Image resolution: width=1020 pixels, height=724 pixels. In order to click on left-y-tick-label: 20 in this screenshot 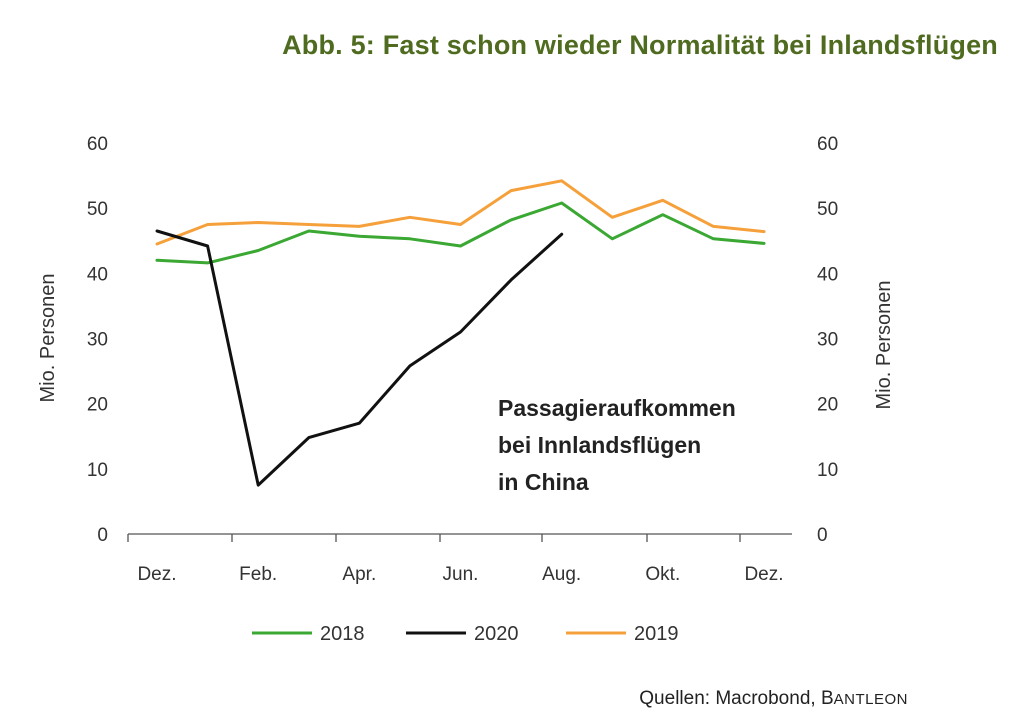, I will do `click(97, 405)`.